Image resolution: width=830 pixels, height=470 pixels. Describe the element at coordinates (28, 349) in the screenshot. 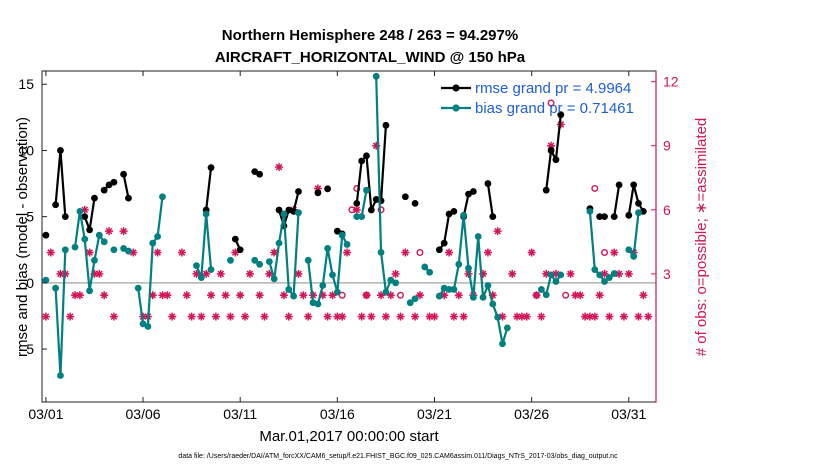

I see `y-tick-label: -5` at that location.